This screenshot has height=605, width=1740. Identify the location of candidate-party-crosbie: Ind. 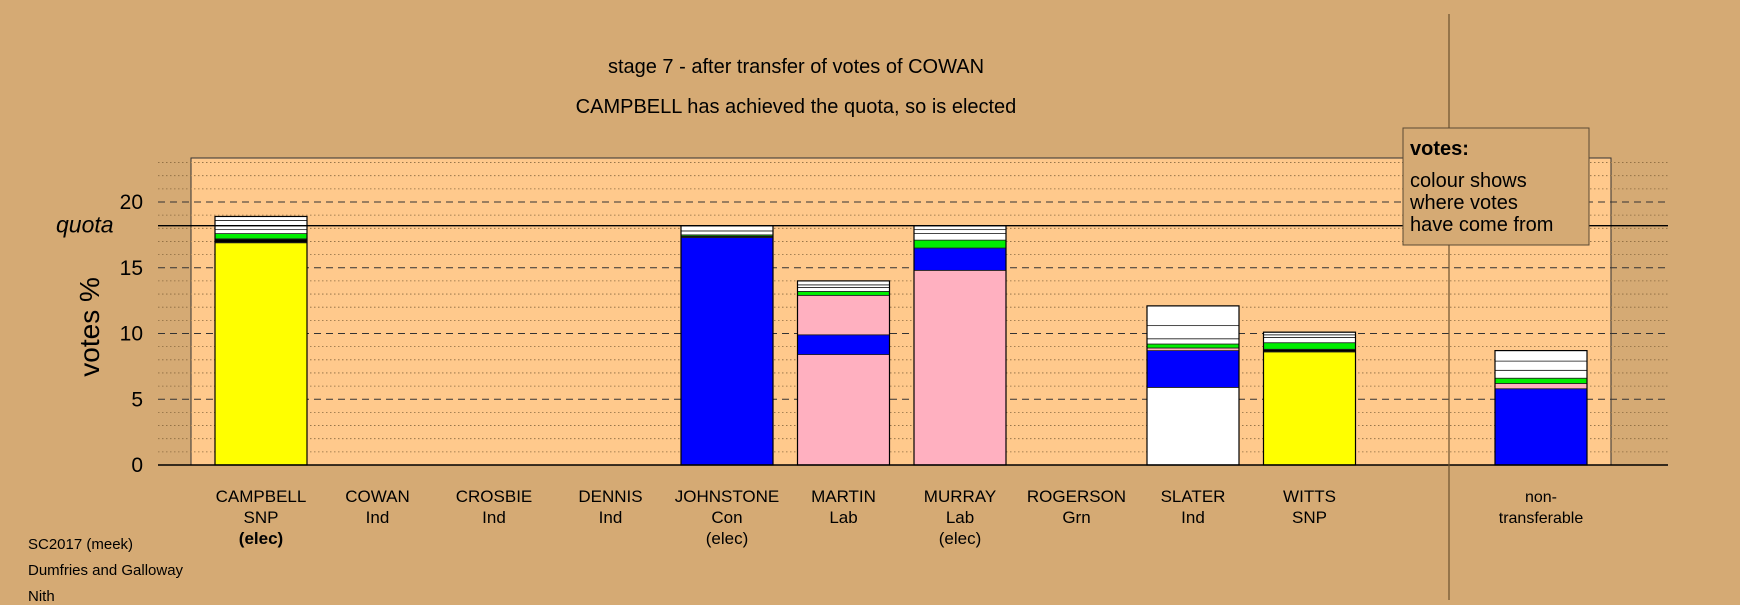
(494, 517).